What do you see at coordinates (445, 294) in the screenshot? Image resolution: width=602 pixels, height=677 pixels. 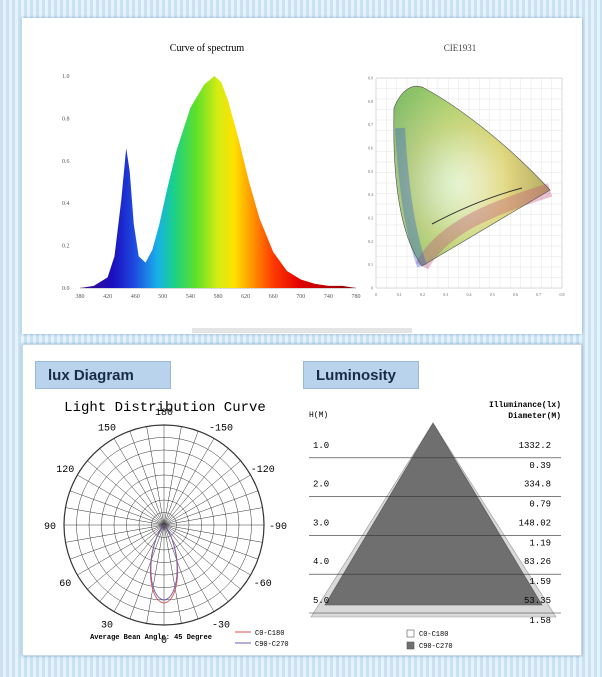 I see `cie-x-tick: 0.3` at bounding box center [445, 294].